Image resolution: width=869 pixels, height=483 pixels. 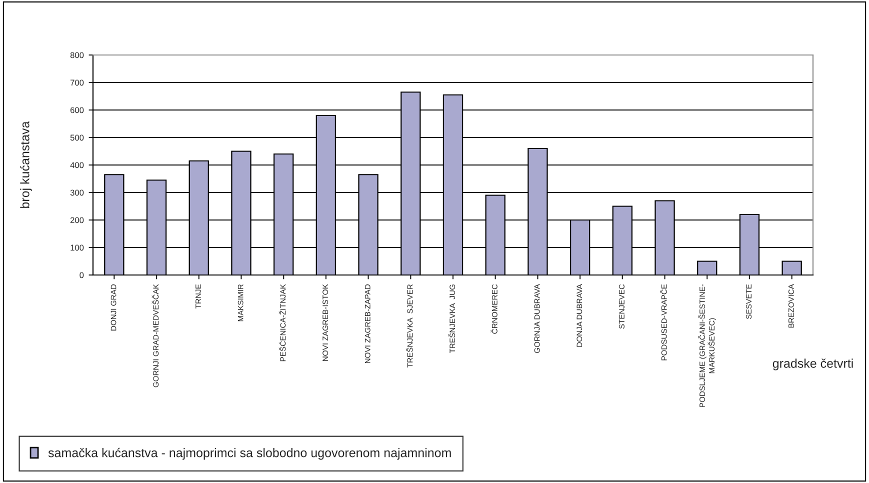 I want to click on y-tick-label: 500, so click(x=77, y=137).